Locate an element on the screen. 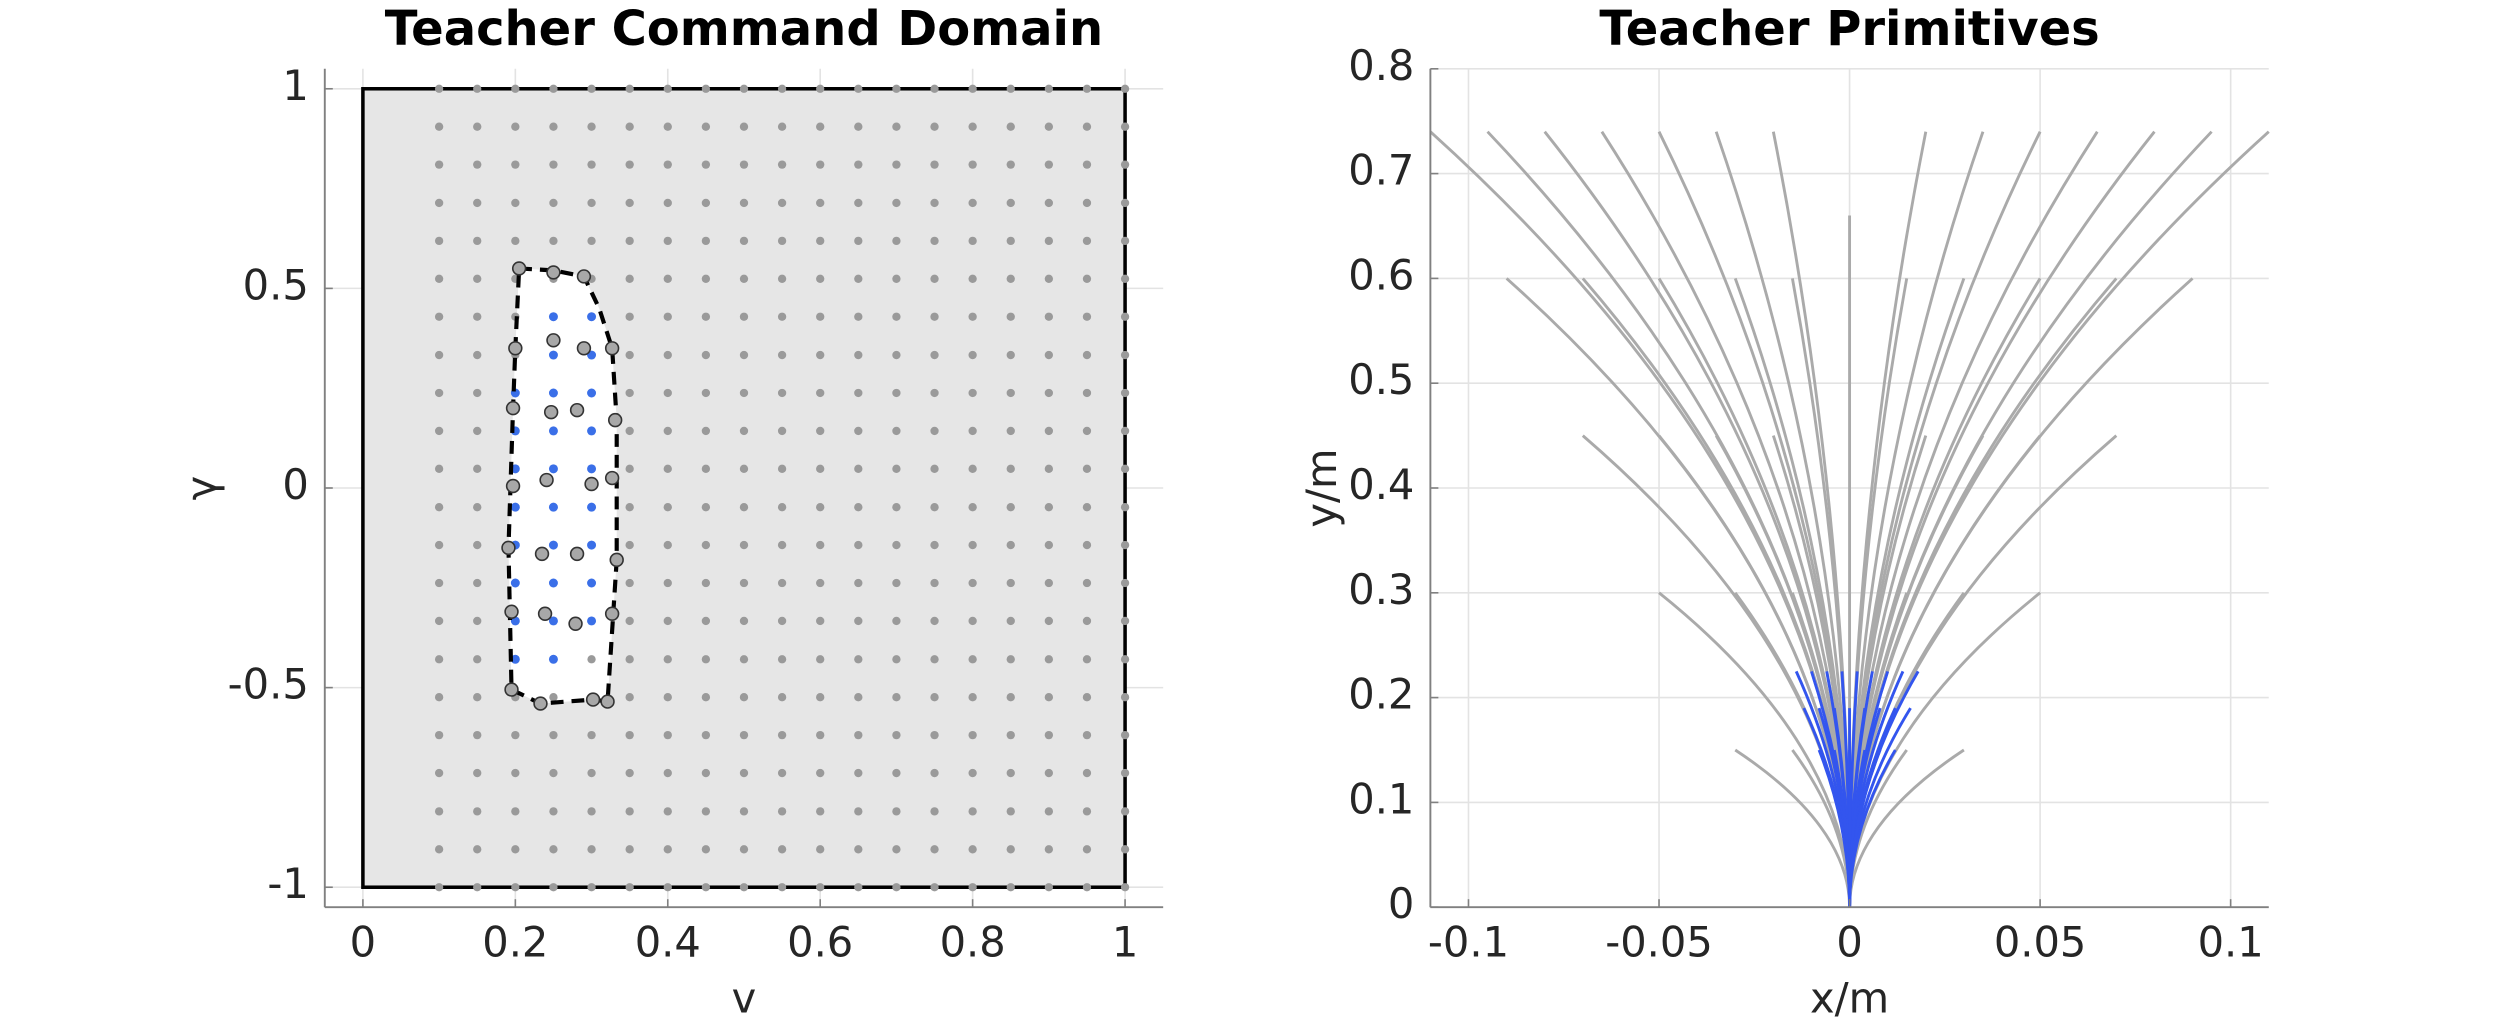 The width and height of the screenshot is (2495, 1030). y-tick-label: 0.2 is located at coordinates (1381, 694).